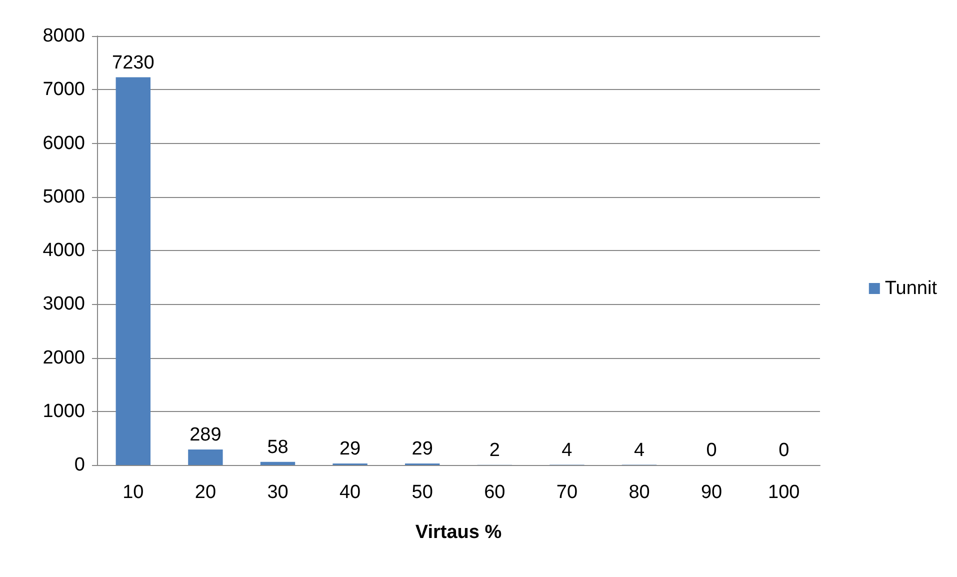  What do you see at coordinates (63, 89) in the screenshot?
I see `y-tick-label: 7000` at bounding box center [63, 89].